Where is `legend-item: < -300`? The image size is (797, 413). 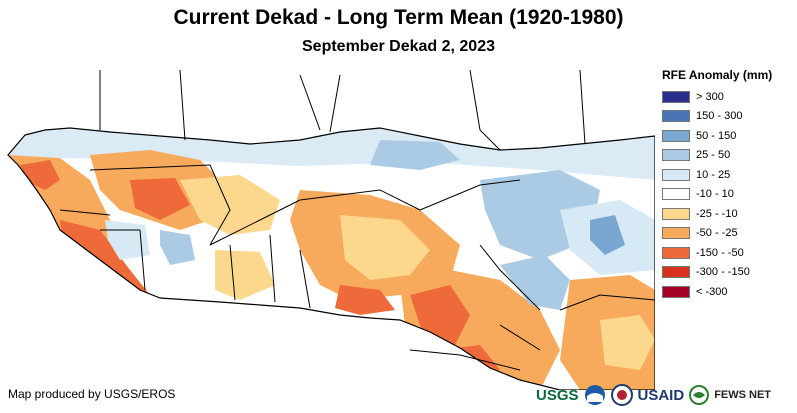 legend-item: < -300 is located at coordinates (728, 292).